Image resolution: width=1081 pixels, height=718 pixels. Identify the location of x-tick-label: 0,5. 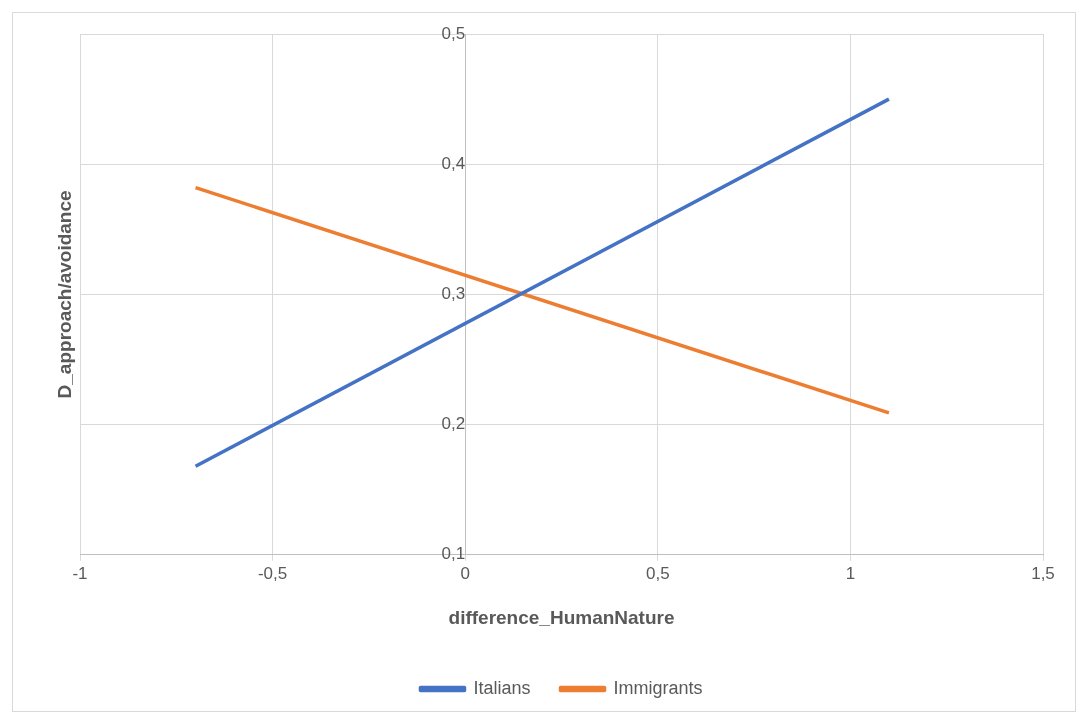
(657, 573).